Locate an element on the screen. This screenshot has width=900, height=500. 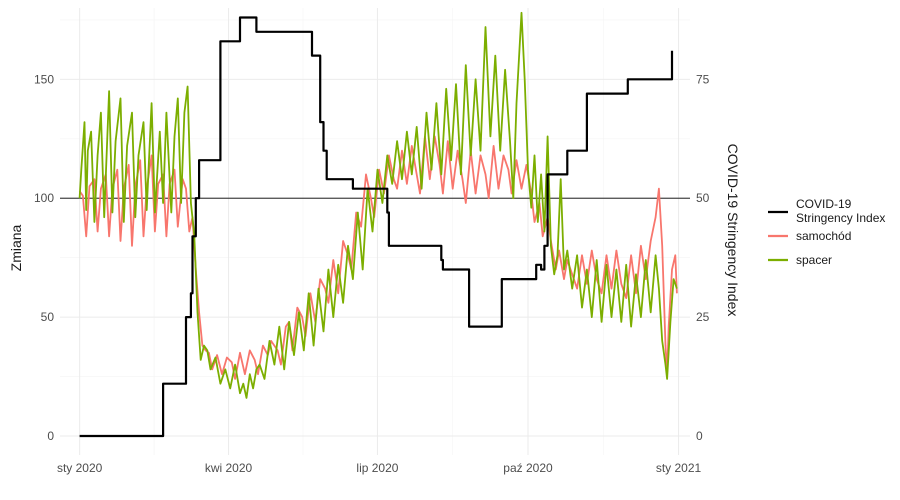
x-tick-label: kwi 2020 is located at coordinates (229, 468).